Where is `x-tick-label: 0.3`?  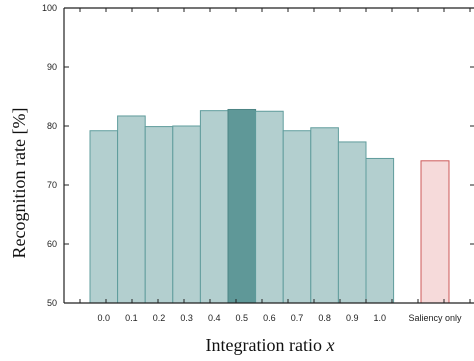
x-tick-label: 0.3 is located at coordinates (186, 318).